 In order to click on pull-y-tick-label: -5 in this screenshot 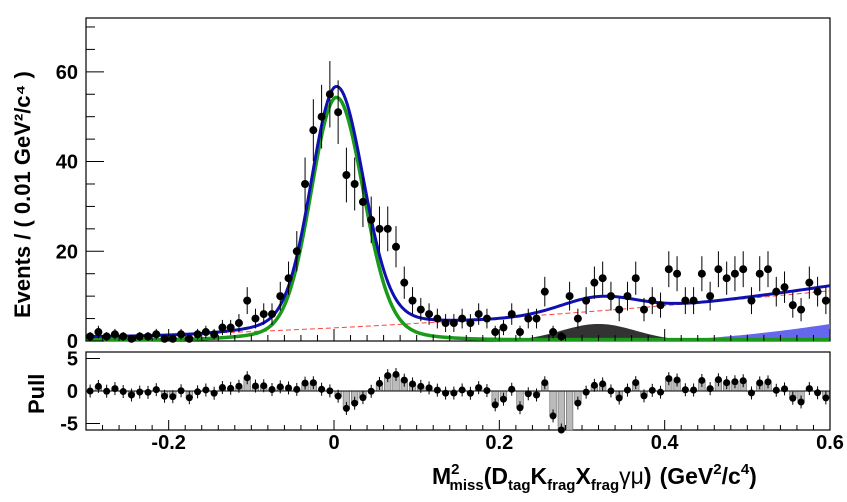, I will do `click(69, 425)`.